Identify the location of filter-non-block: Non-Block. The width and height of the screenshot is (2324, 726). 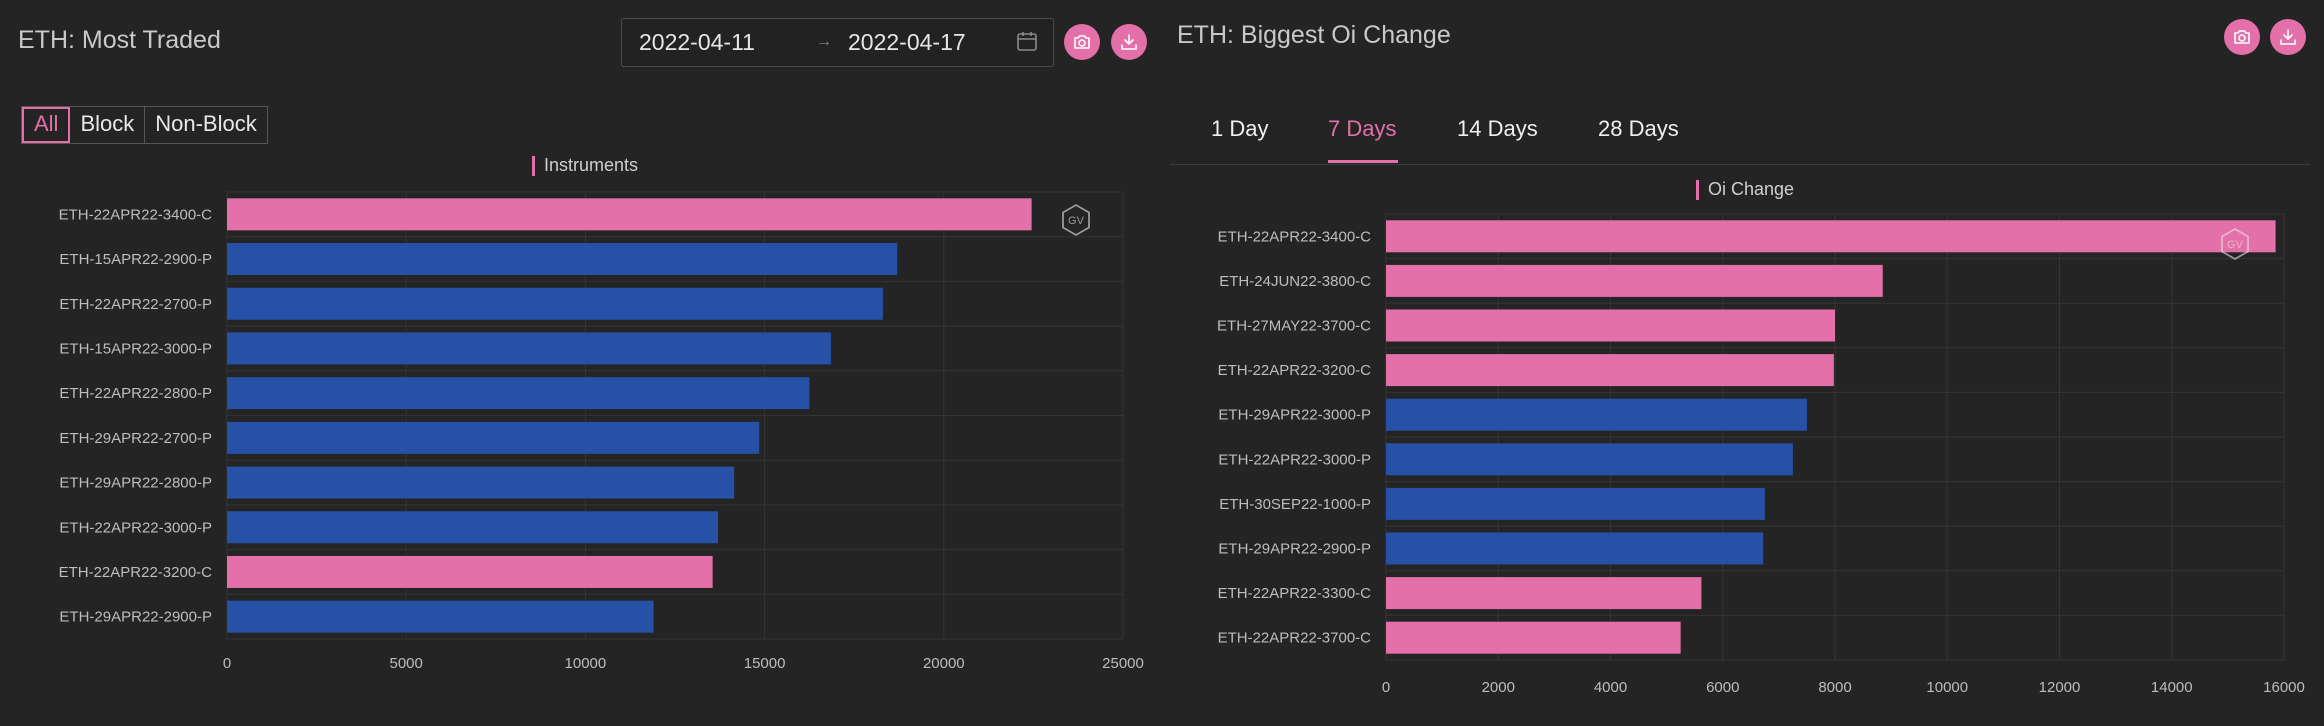
(206, 123).